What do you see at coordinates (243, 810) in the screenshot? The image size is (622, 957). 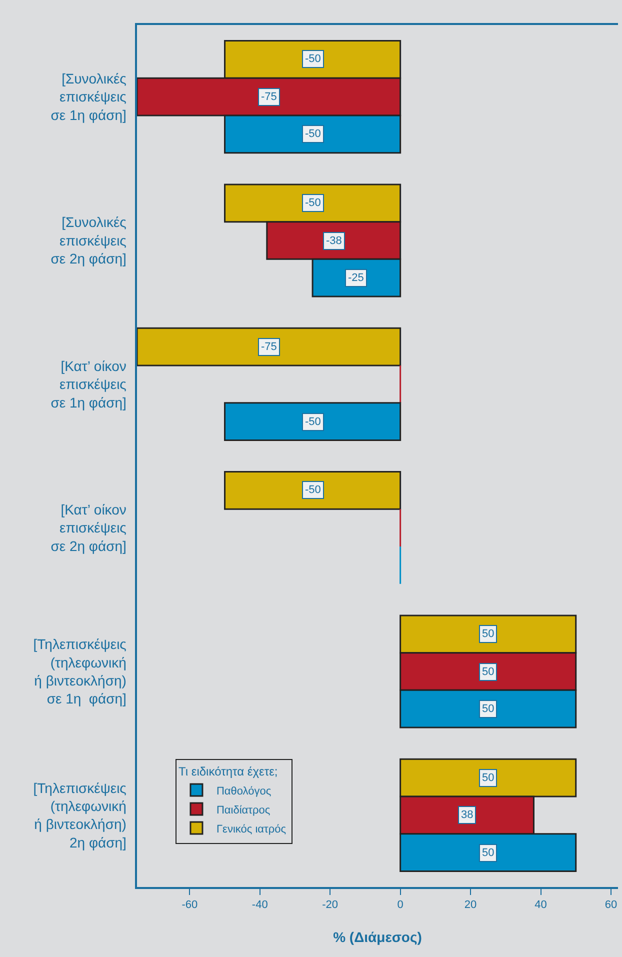 I see `legend-label: Παιδίατρος` at bounding box center [243, 810].